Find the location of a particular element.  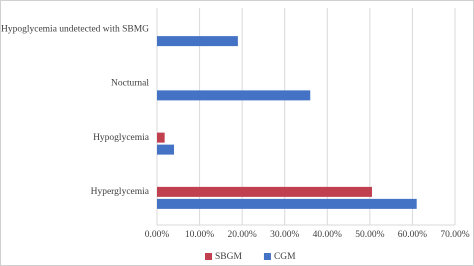

x-tick-label: 50.00% is located at coordinates (369, 235).